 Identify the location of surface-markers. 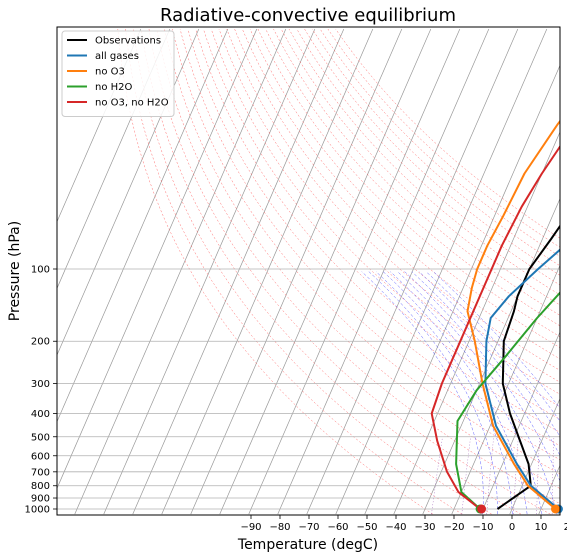
(519, 509).